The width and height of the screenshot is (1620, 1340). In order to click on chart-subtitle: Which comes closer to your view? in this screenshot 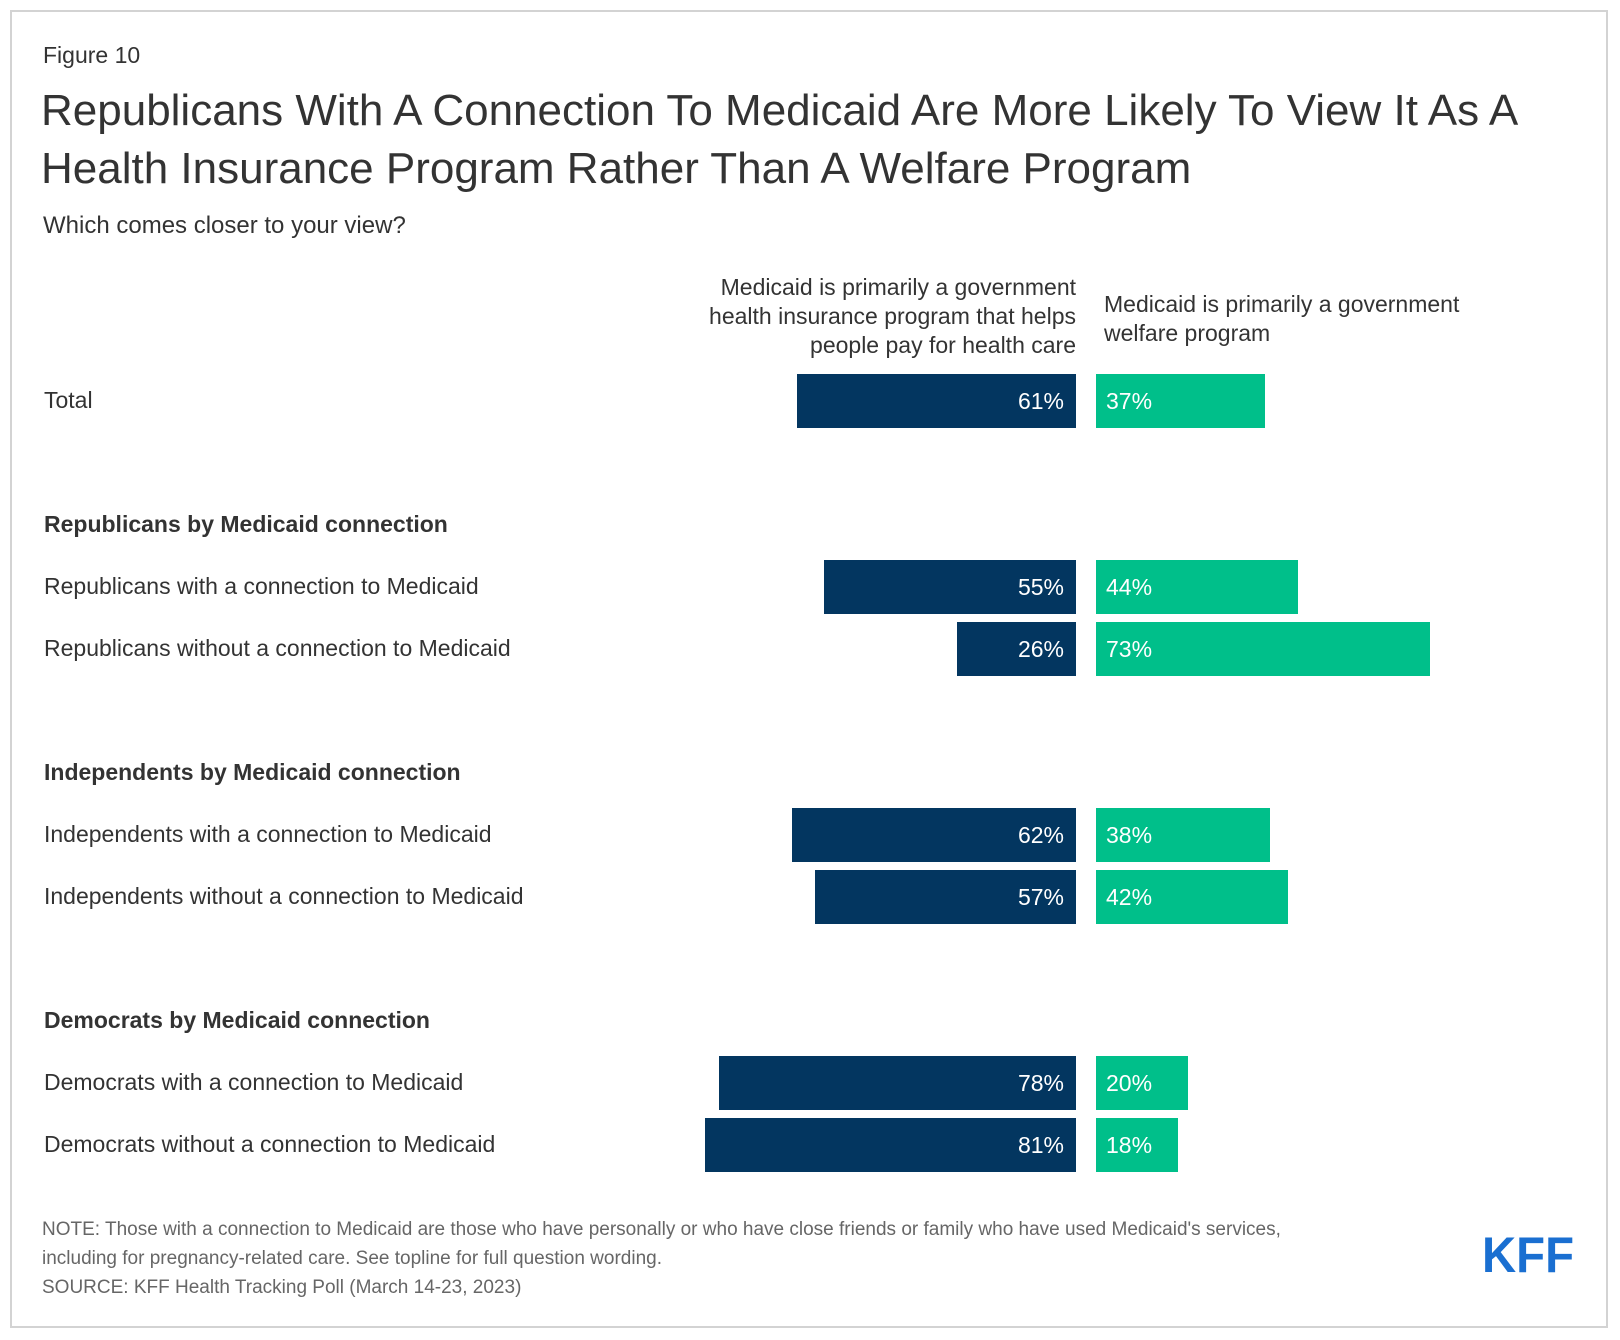, I will do `click(224, 225)`.